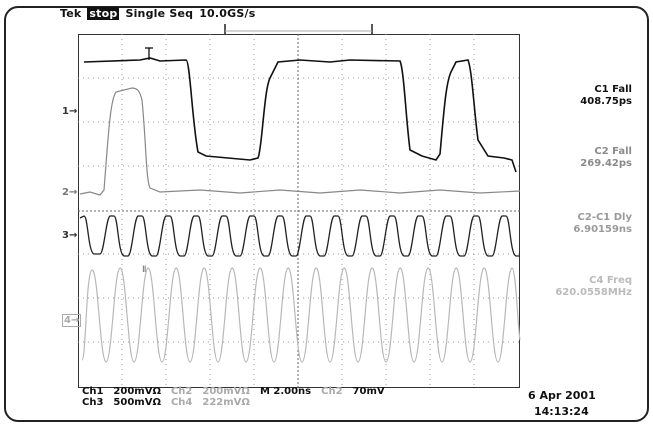 The height and width of the screenshot is (426, 653). Describe the element at coordinates (226, 402) in the screenshot. I see `ch4-scale: 222mVΩ` at that location.